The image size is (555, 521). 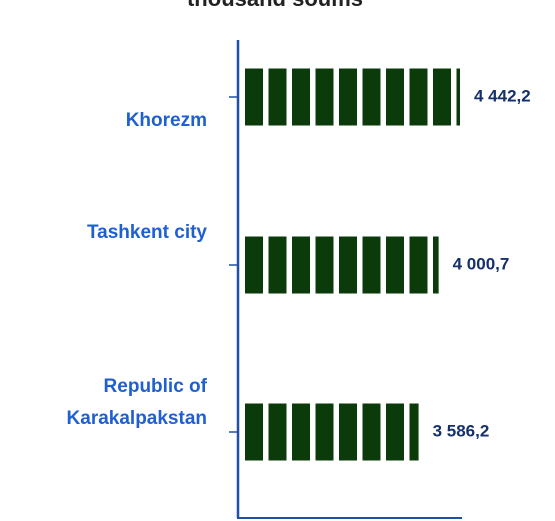 What do you see at coordinates (275, 5) in the screenshot?
I see `chart-title: thousand soums` at bounding box center [275, 5].